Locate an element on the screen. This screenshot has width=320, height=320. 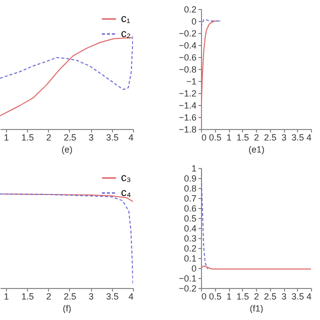
y-tick-label: −0.6 is located at coordinates (187, 57).